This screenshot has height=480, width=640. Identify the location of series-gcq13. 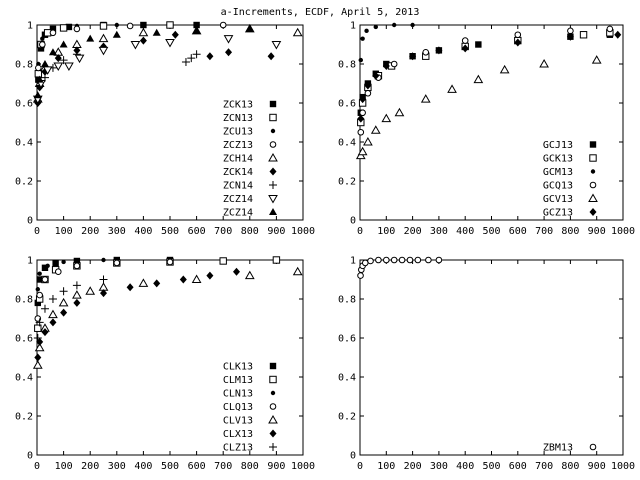
(485, 80).